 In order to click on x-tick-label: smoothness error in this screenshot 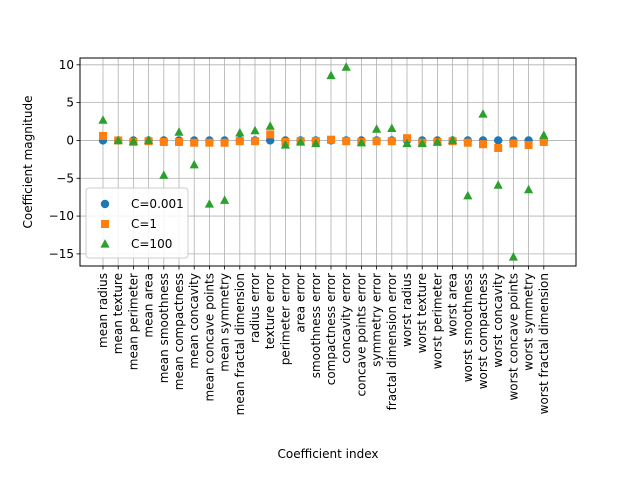, I will do `click(316, 325)`.